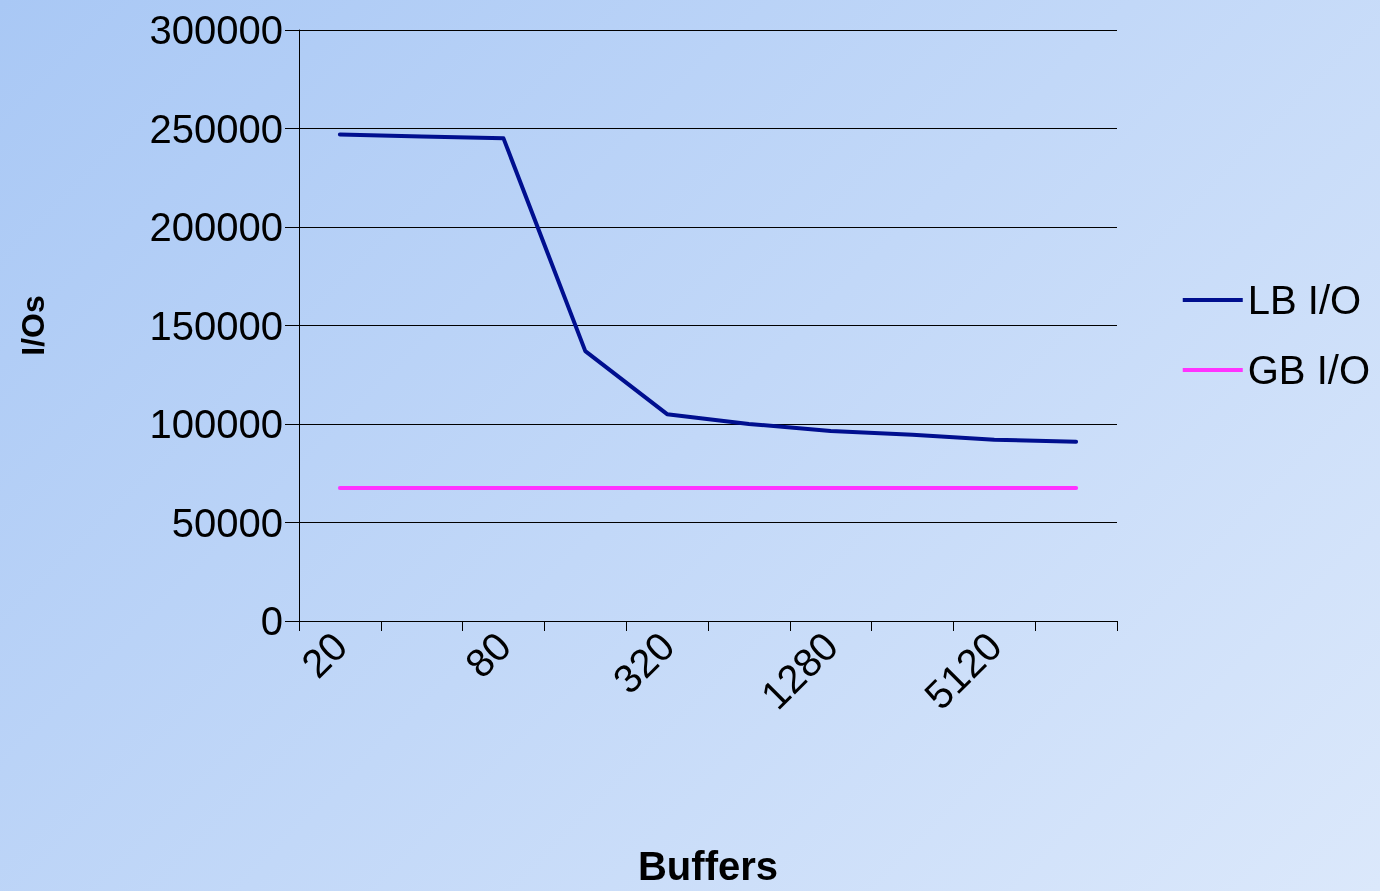 Image resolution: width=1380 pixels, height=891 pixels. I want to click on y-tick-label: 100000, so click(216, 424).